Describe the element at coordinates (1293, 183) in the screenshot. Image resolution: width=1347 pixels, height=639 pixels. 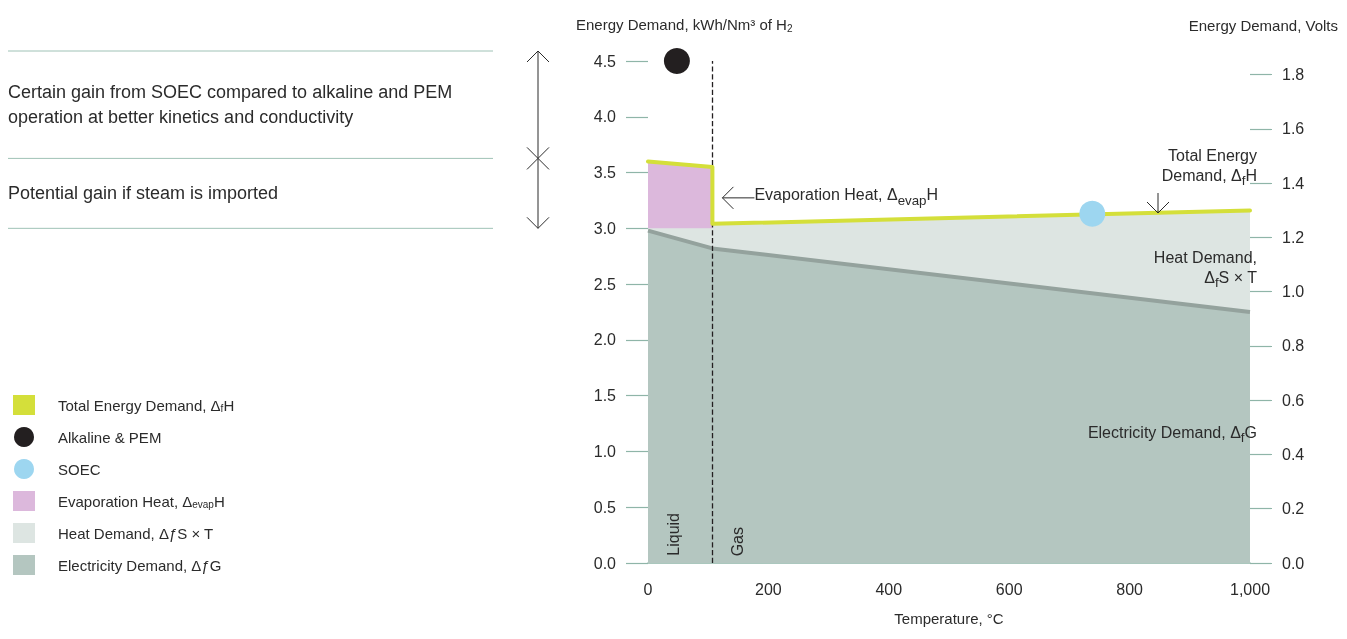
I see `y2-tick-label: 1.4` at that location.